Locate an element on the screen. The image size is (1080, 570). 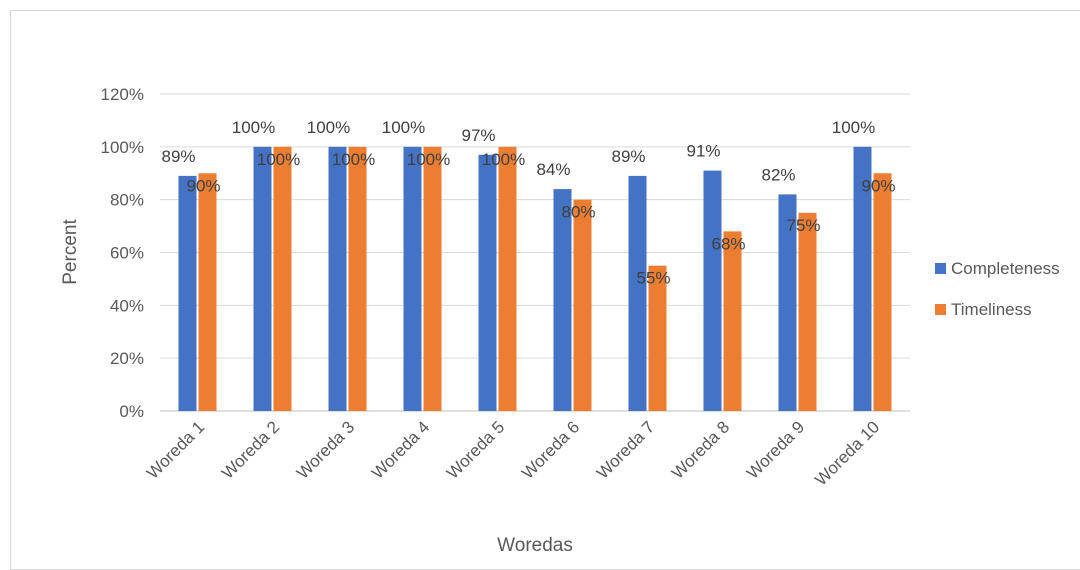
legend: Completeness Timeliness is located at coordinates (997, 289).